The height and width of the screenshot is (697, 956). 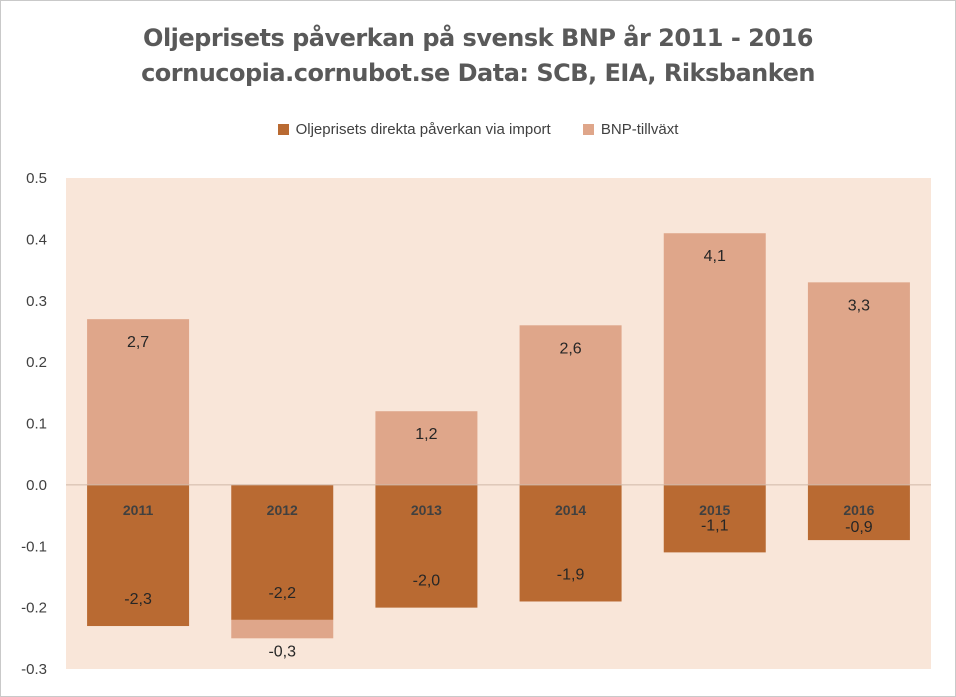 I want to click on y-tick-label: -0.1, so click(x=34, y=546).